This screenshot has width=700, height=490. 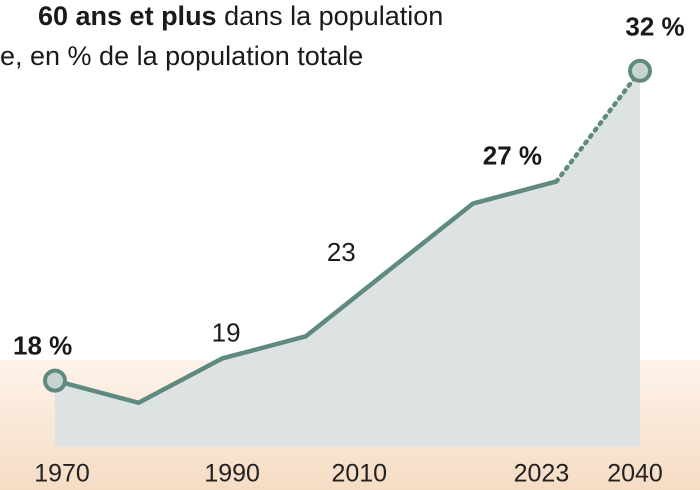 What do you see at coordinates (127, 16) in the screenshot?
I see `title-bold: 60 ans et plus` at bounding box center [127, 16].